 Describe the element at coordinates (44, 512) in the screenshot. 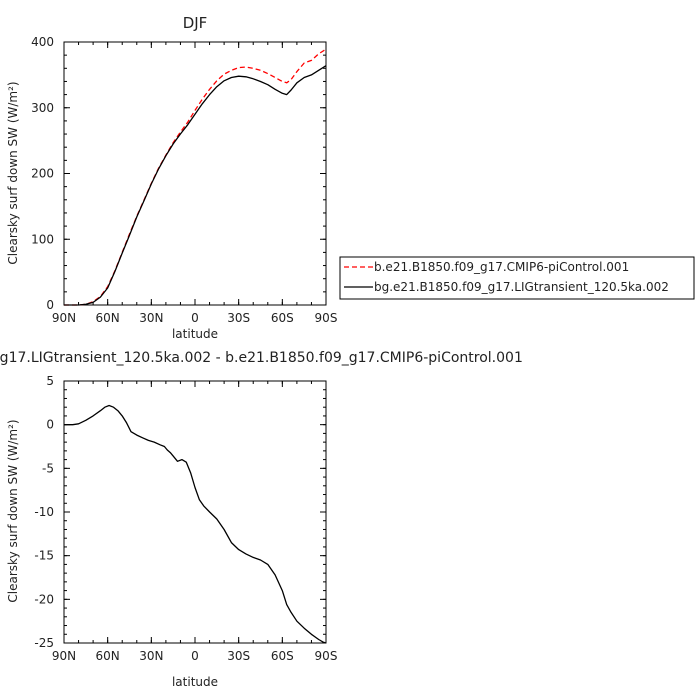

I see `y-tick-label: -10` at that location.